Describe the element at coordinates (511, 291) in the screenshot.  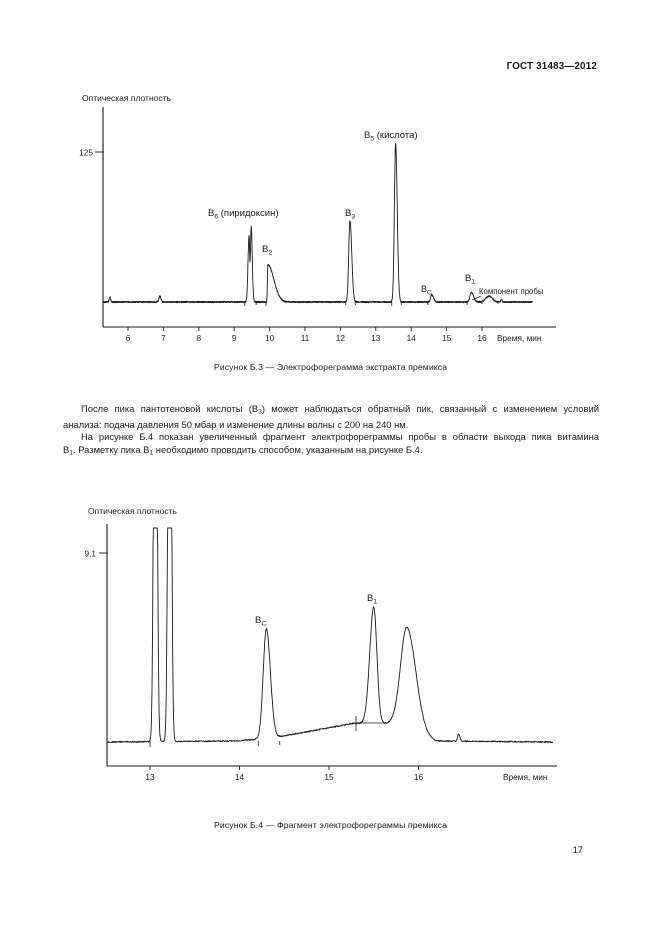
I see `peak-label: Компонент пробы` at that location.